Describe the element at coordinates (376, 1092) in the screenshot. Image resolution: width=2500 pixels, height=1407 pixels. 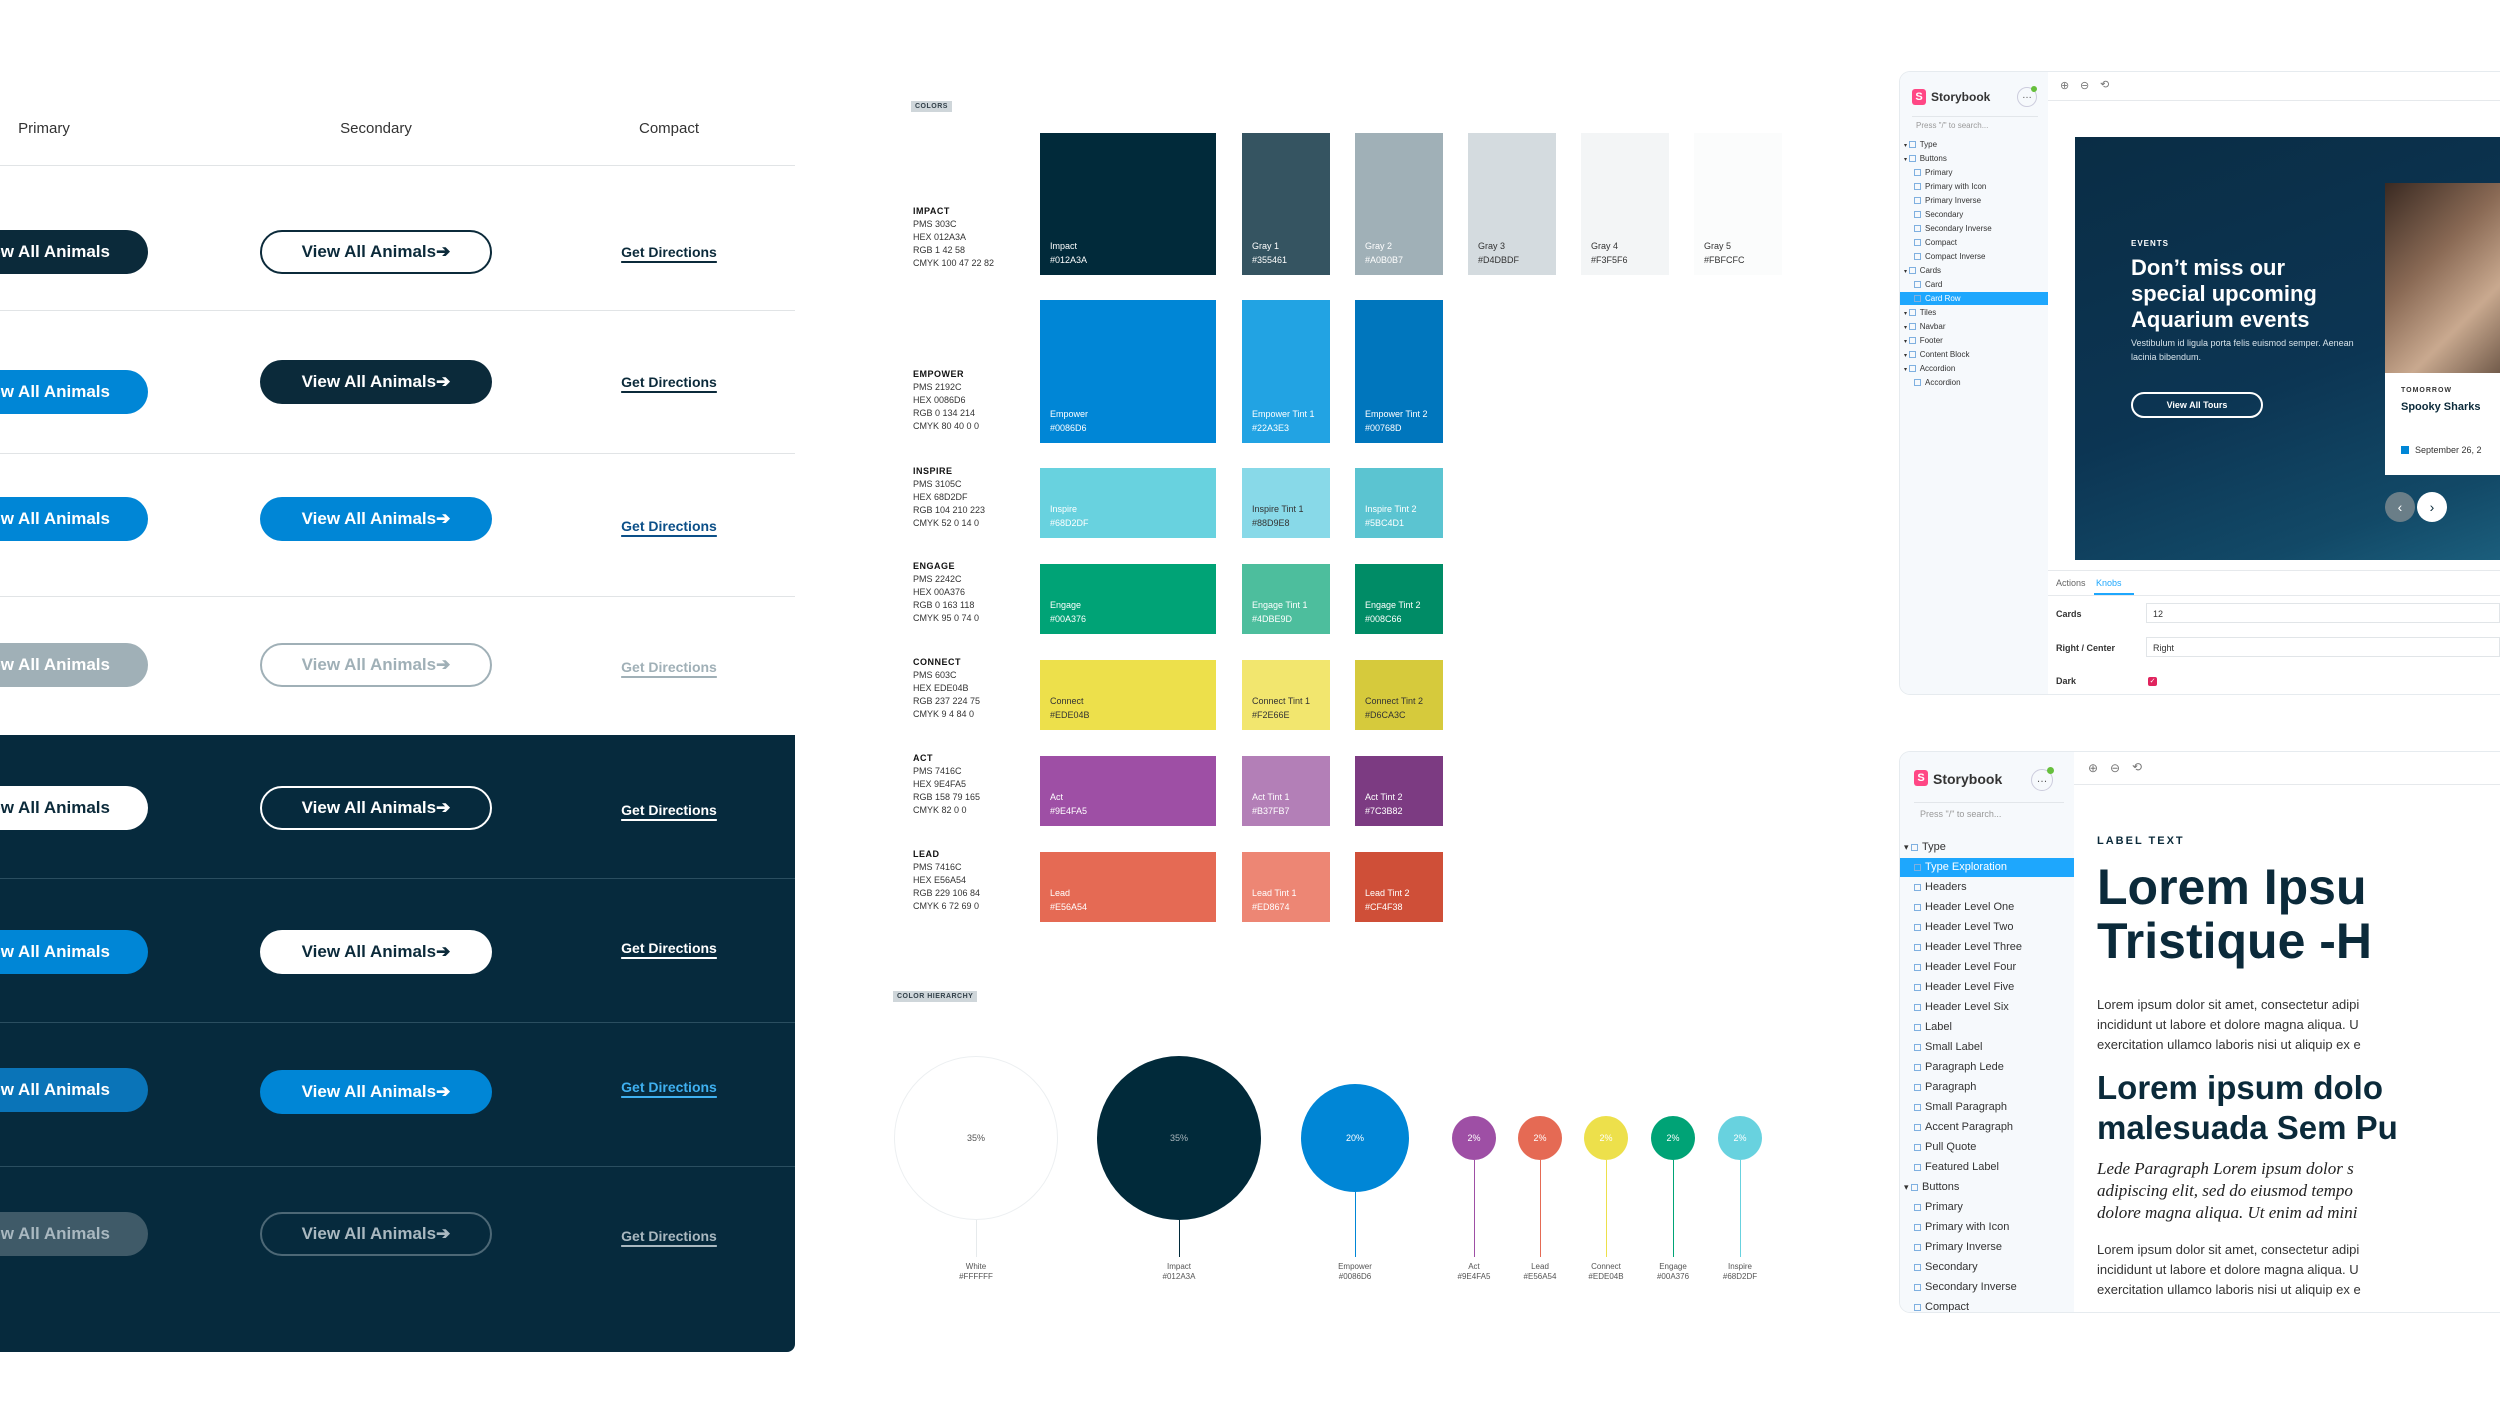
I see `secondary-inverse-button-active: View All Animals ➔` at that location.